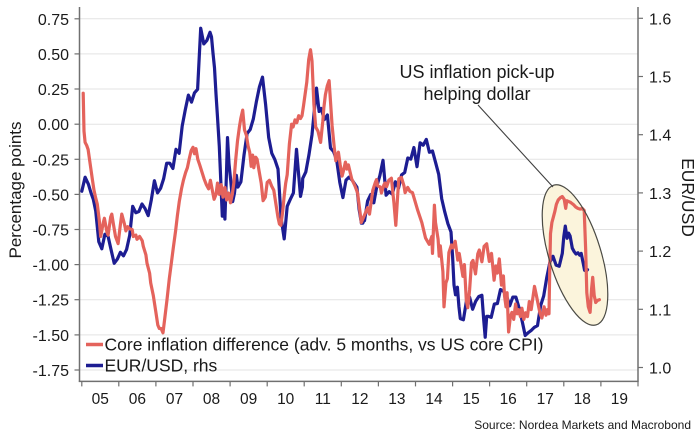 Image resolution: width=700 pixels, height=443 pixels. Describe the element at coordinates (323, 399) in the screenshot. I see `svg-text: 11` at that location.